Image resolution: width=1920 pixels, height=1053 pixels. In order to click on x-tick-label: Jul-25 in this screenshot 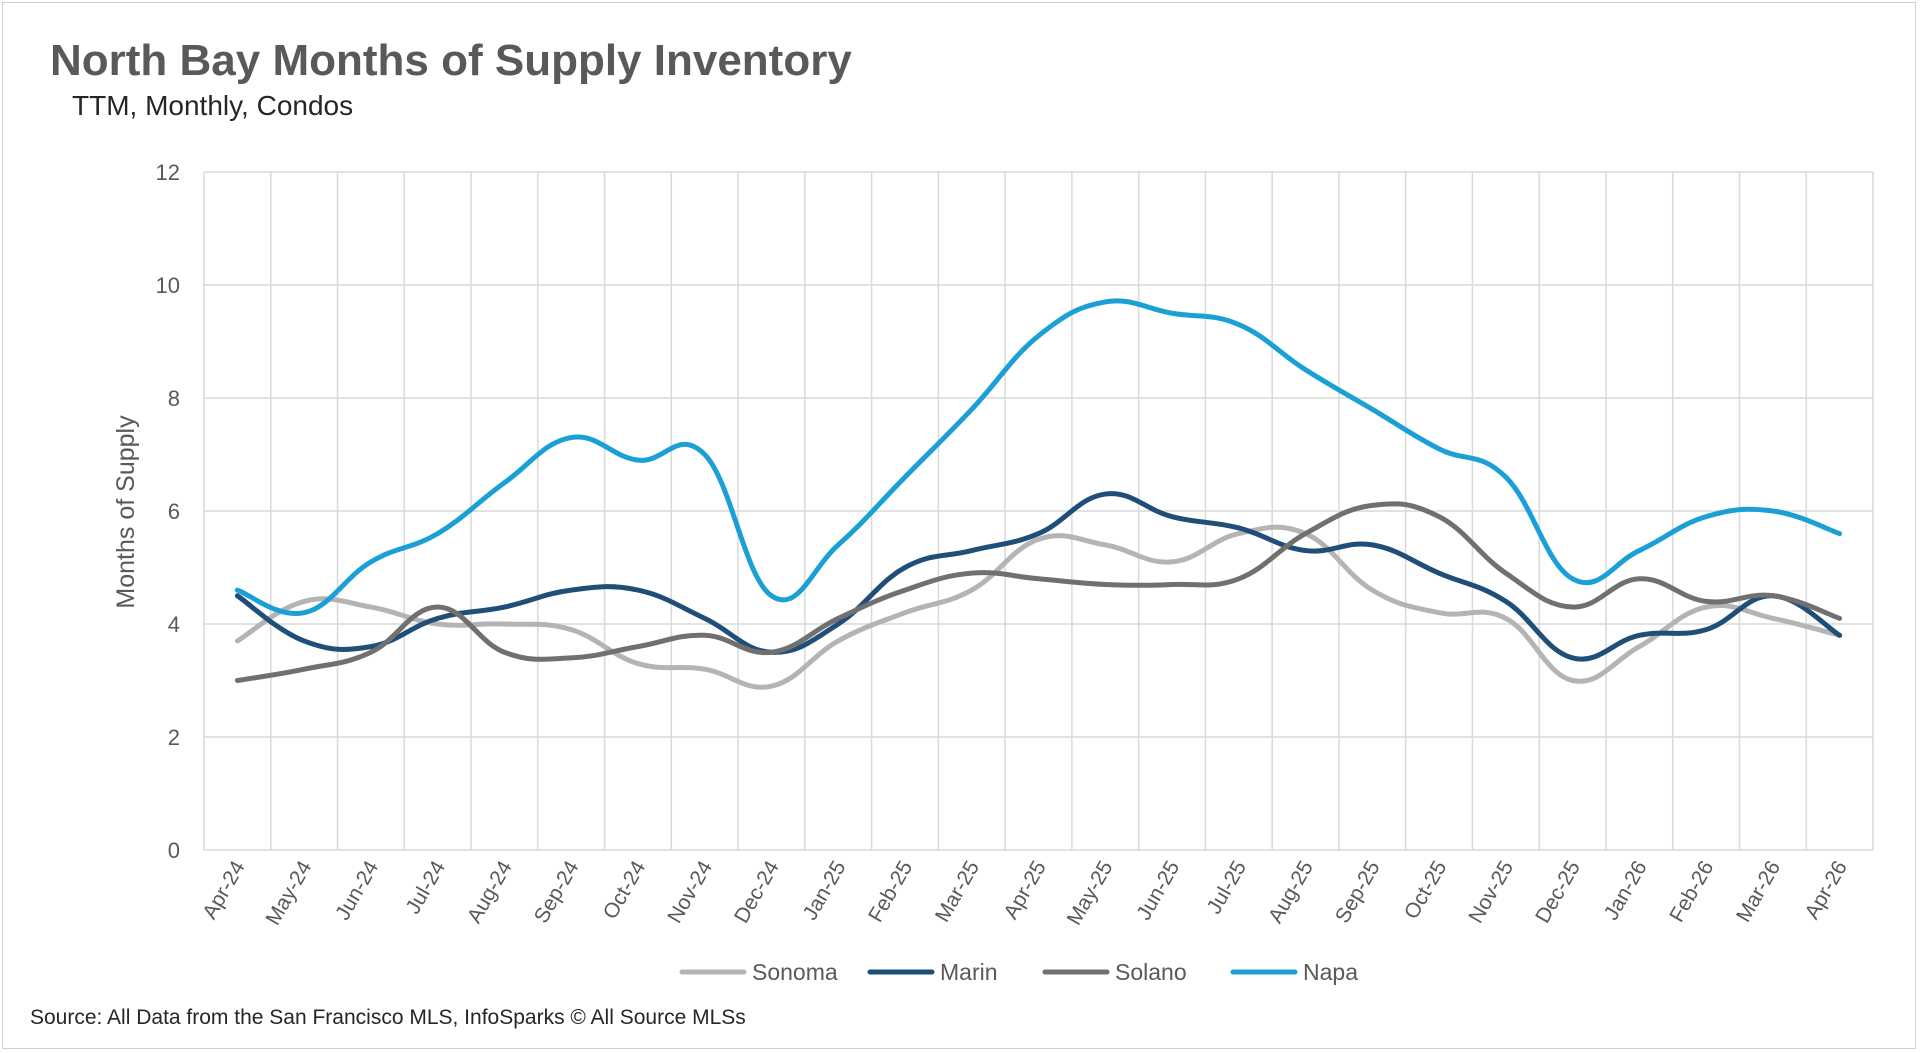, I will do `click(1227, 887)`.